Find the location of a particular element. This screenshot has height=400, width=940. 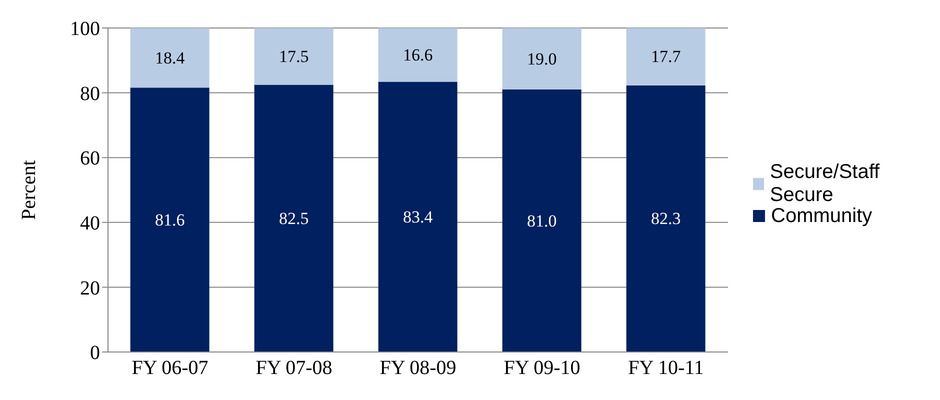

legend-label: Secure/Staff Secure is located at coordinates (825, 184).